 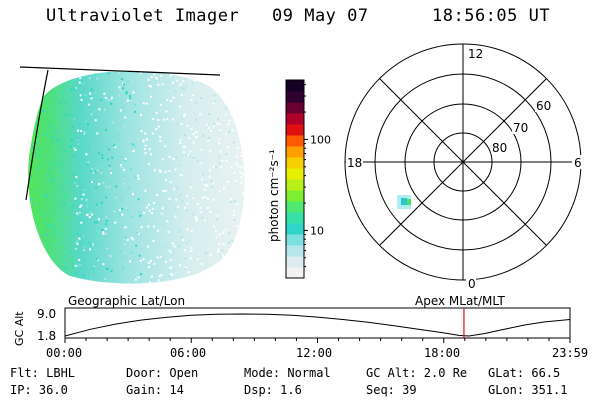 What do you see at coordinates (317, 323) in the screenshot?
I see `timeline-frame` at bounding box center [317, 323].